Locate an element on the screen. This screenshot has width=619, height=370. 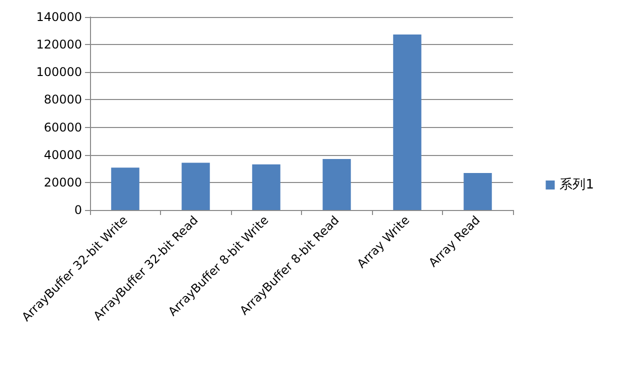
y-tick-label: 60000 is located at coordinates (63, 127).